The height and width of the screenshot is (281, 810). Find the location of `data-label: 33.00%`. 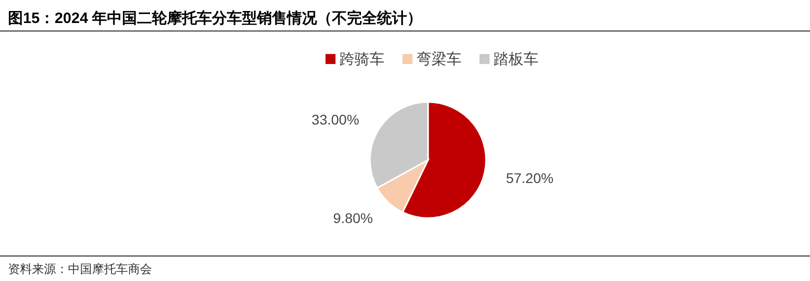

data-label: 33.00% is located at coordinates (336, 119).